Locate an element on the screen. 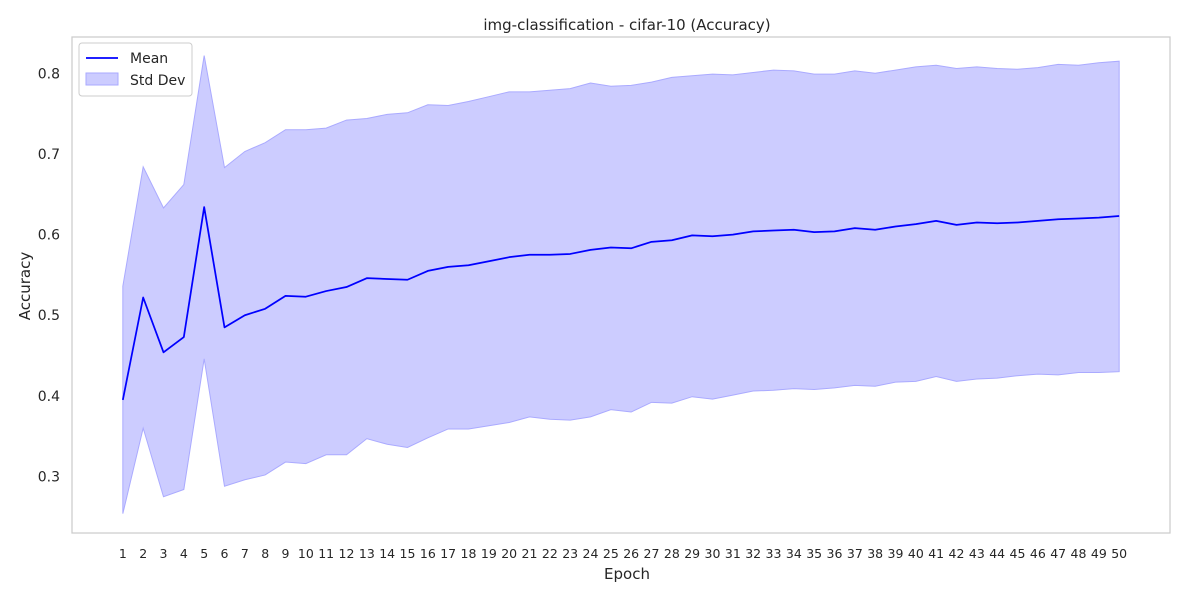 The width and height of the screenshot is (1200, 600). x-tick-label: 30 is located at coordinates (713, 553).